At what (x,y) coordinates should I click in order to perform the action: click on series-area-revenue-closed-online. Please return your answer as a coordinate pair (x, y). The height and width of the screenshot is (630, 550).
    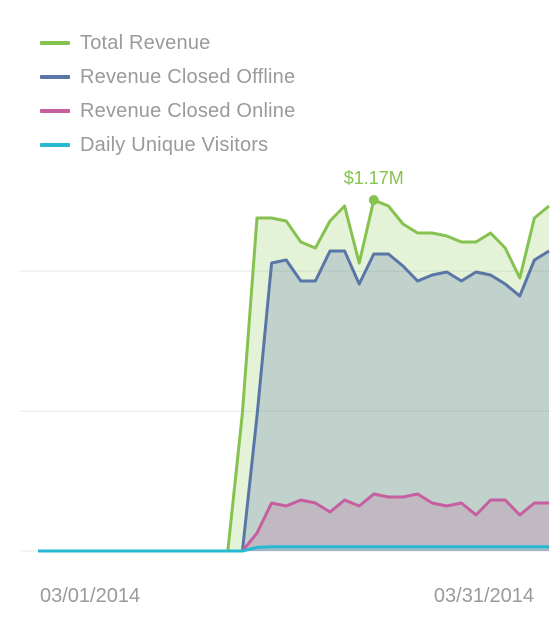
    Looking at the image, I should click on (293, 522).